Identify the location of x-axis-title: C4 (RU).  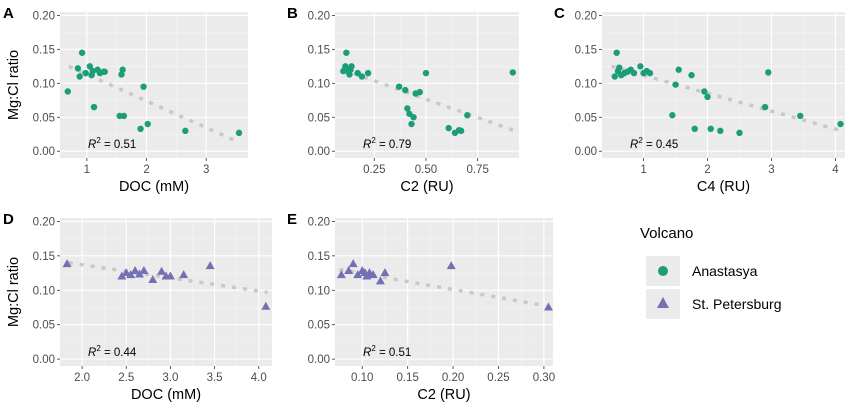
(723, 187).